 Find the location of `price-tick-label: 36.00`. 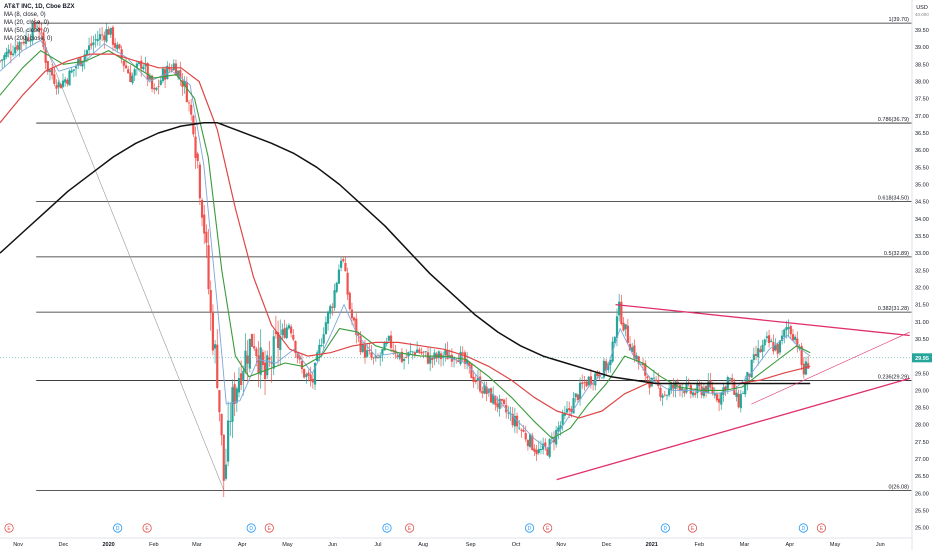

price-tick-label: 36.00 is located at coordinates (922, 151).